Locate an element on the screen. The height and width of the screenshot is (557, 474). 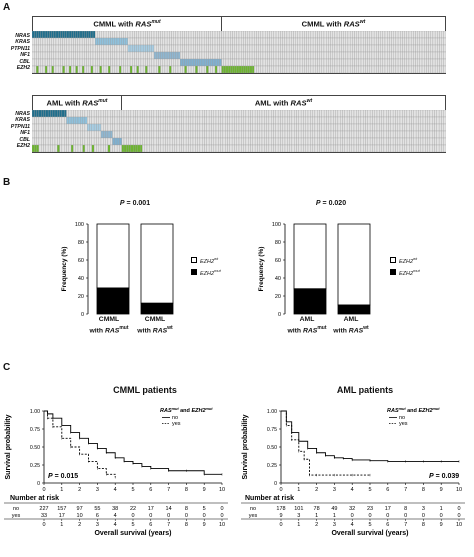
km-legend-label: no is located at coordinates (175, 418).